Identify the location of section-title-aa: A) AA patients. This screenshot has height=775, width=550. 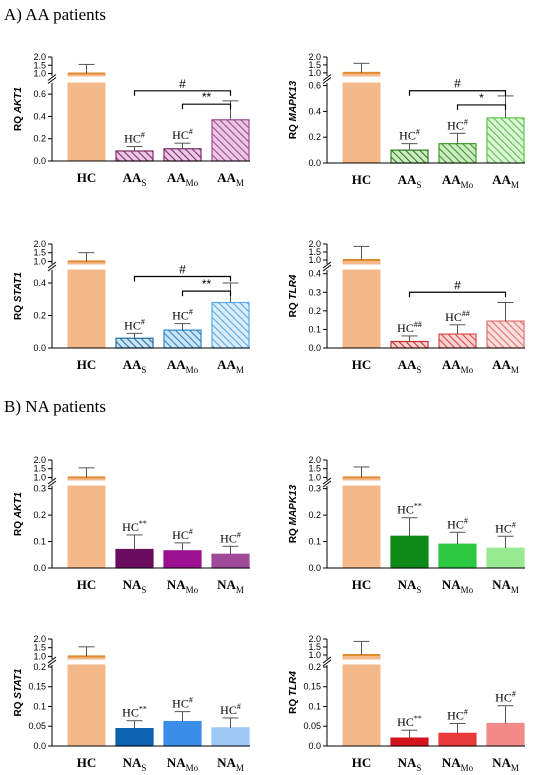
(55, 14).